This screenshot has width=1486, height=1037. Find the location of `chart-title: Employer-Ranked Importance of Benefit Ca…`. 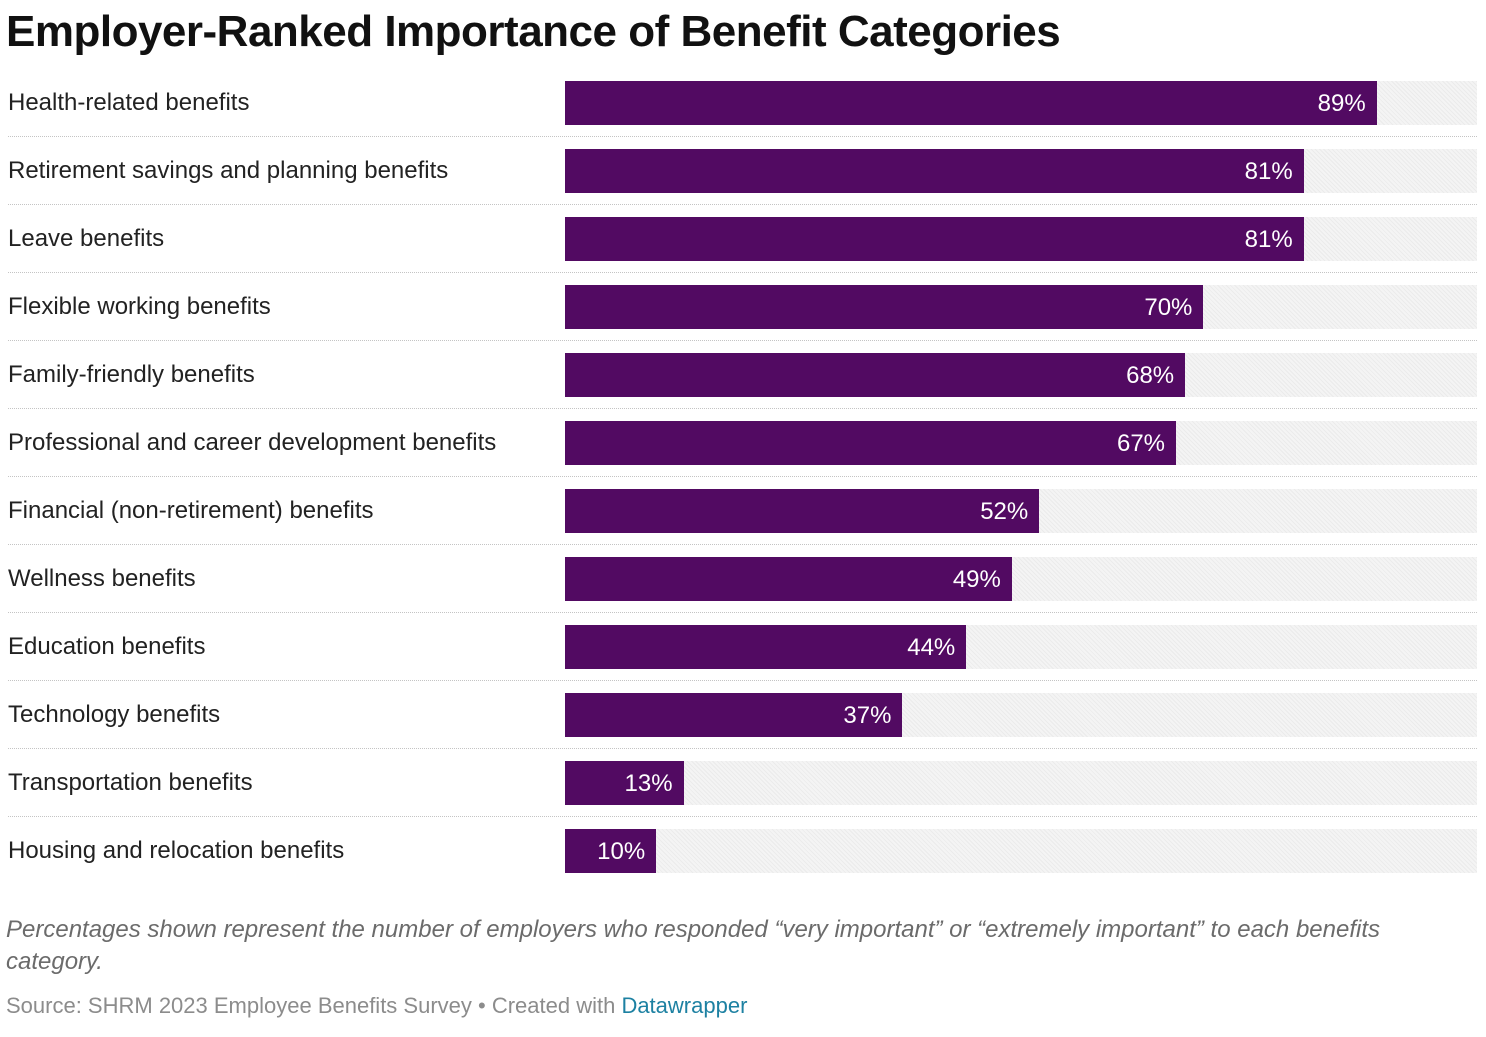

chart-title: Employer-Ranked Importance of Benefit Ca… is located at coordinates (533, 31).